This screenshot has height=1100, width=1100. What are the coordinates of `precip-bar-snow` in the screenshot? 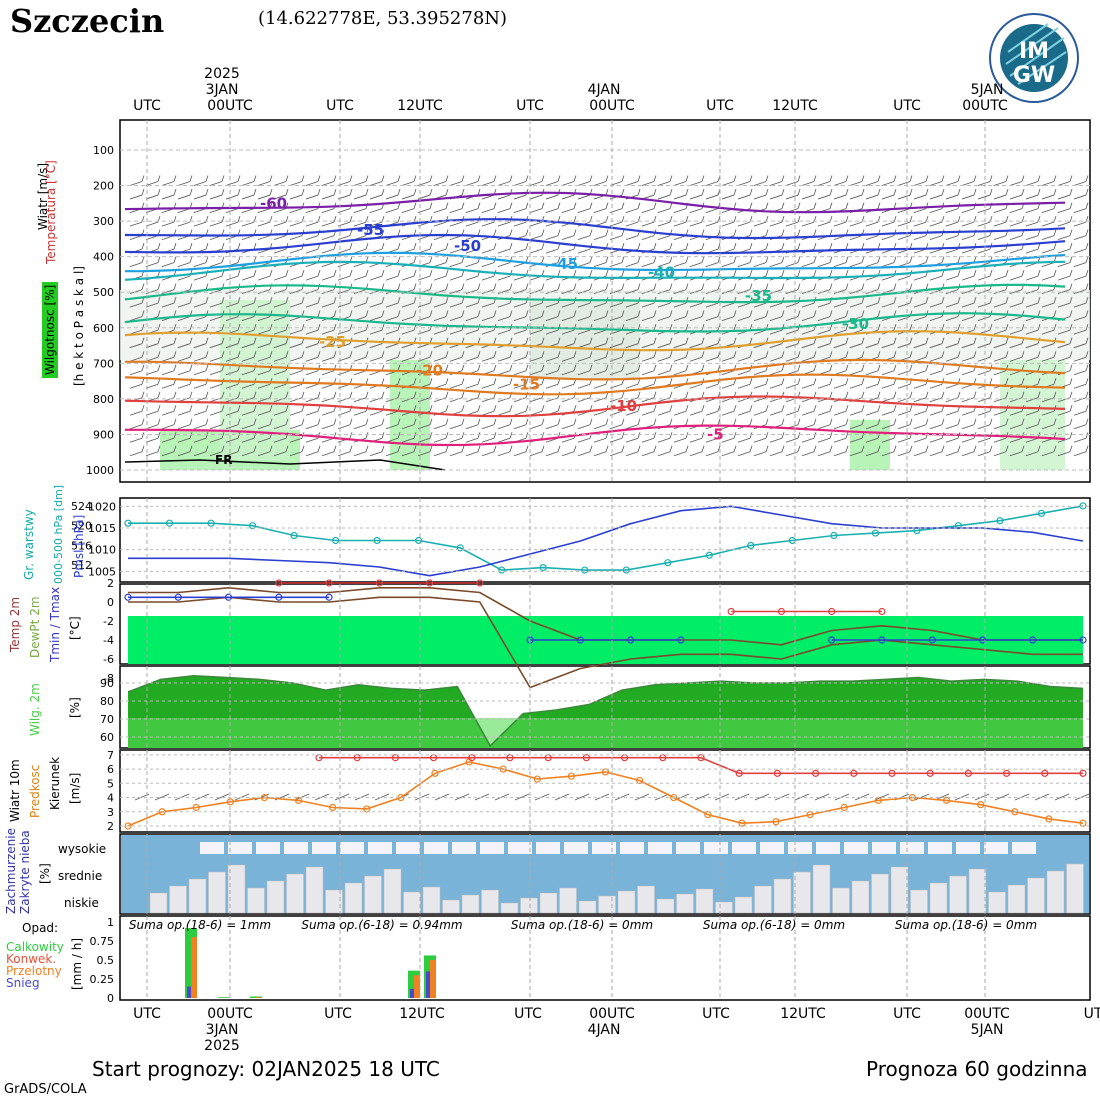 It's located at (428, 984).